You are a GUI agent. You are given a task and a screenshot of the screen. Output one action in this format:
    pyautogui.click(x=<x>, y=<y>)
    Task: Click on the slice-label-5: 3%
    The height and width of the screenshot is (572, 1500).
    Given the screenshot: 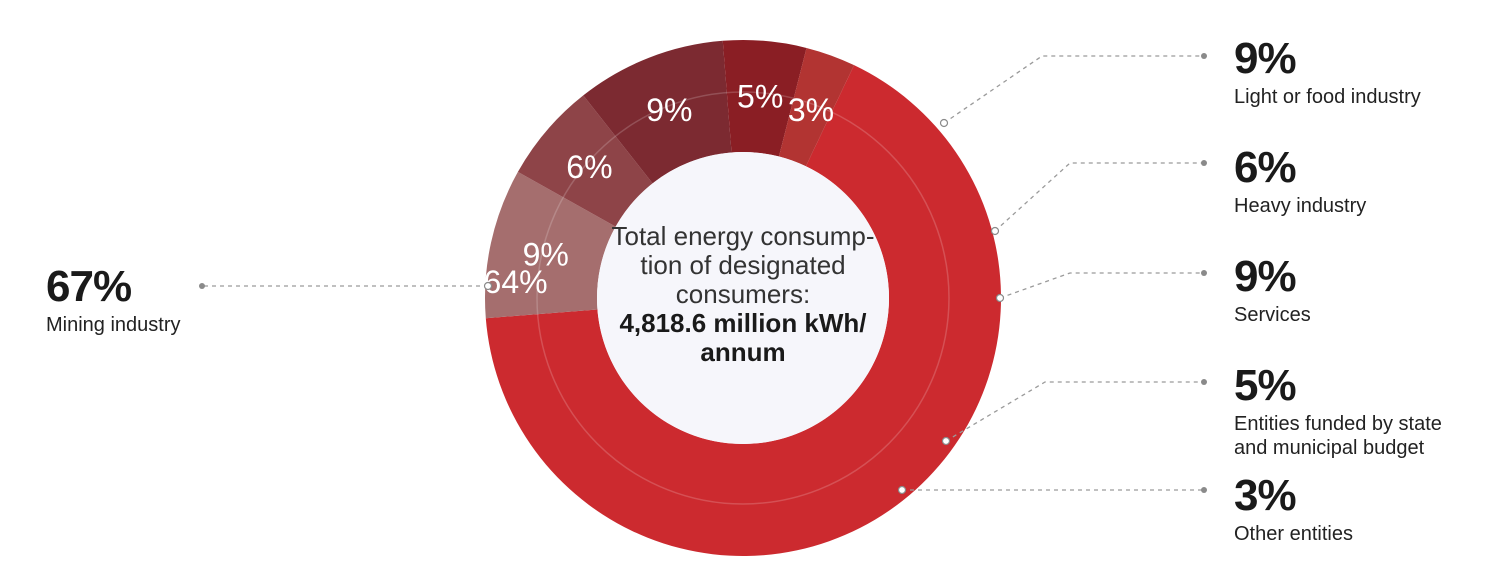 What is the action you would take?
    pyautogui.click(x=811, y=110)
    